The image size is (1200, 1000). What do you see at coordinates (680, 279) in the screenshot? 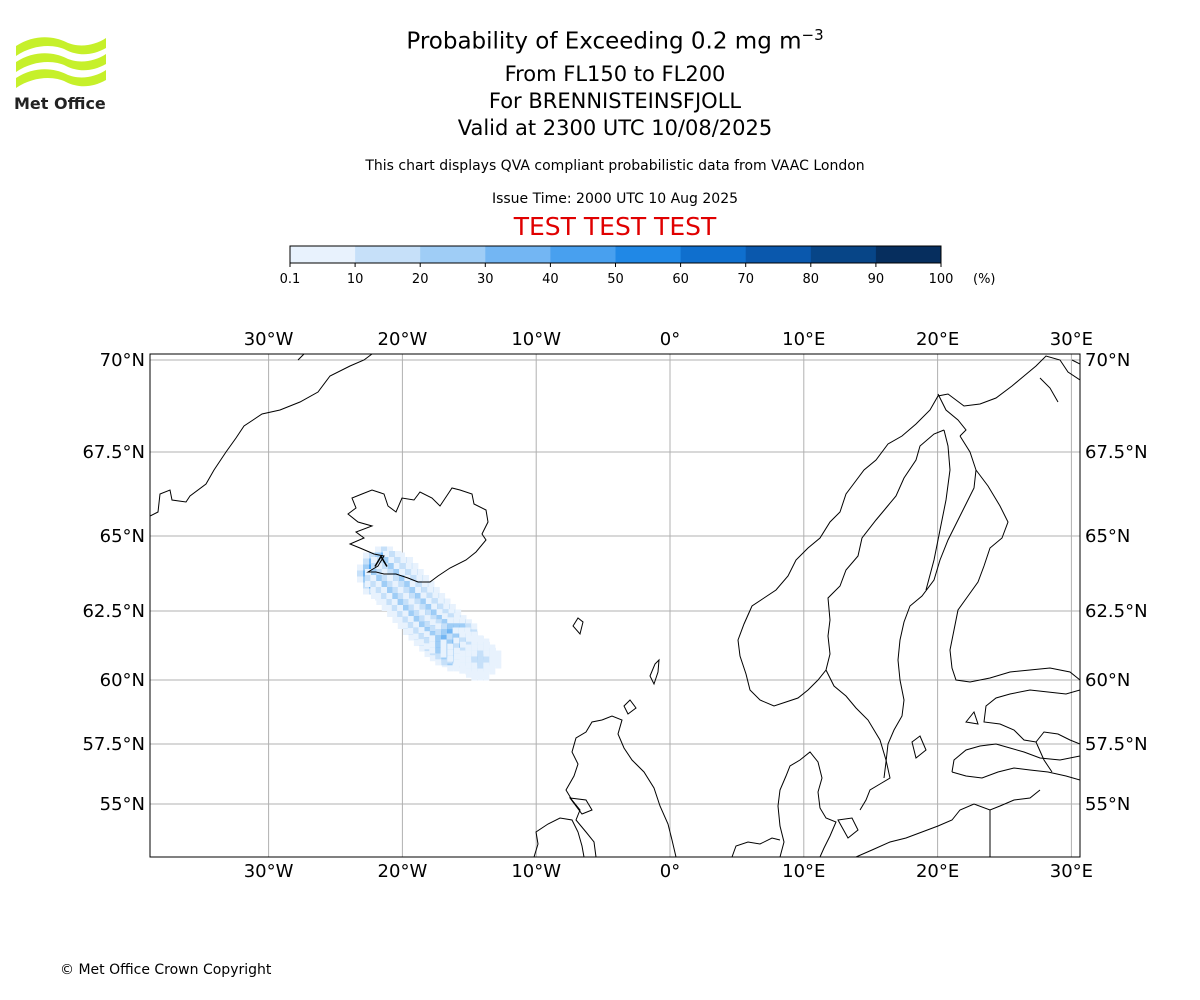
I see `colorbar-tick-label: 60` at bounding box center [680, 279].